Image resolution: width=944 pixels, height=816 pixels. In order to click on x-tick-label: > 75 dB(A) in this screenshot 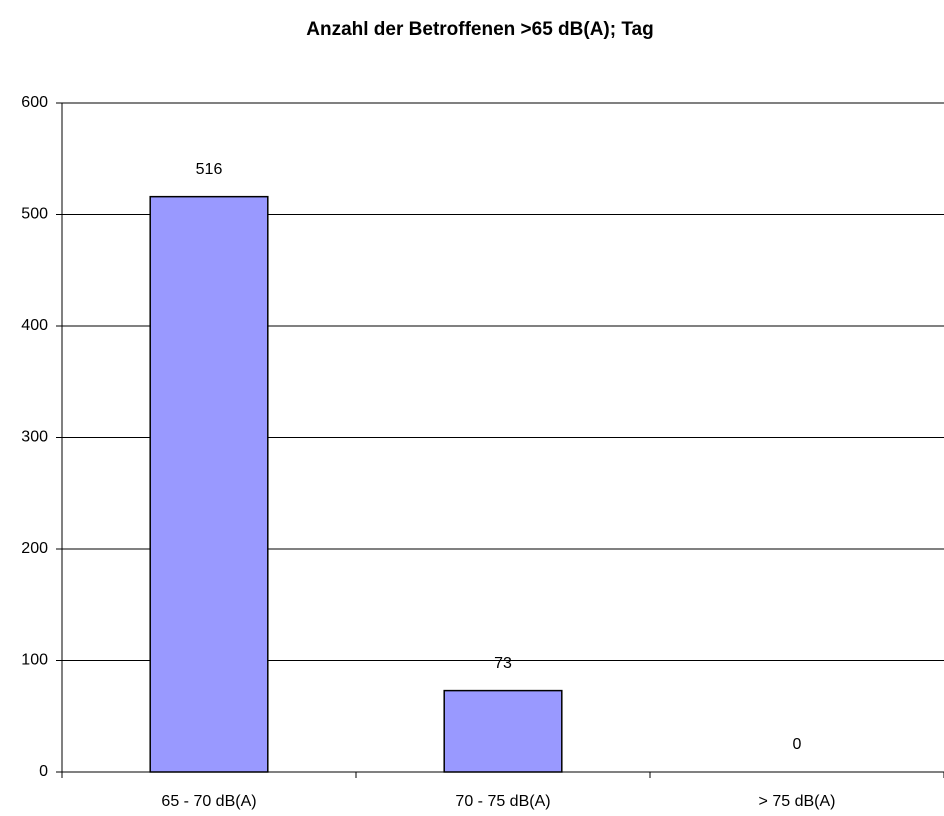, I will do `click(797, 801)`.